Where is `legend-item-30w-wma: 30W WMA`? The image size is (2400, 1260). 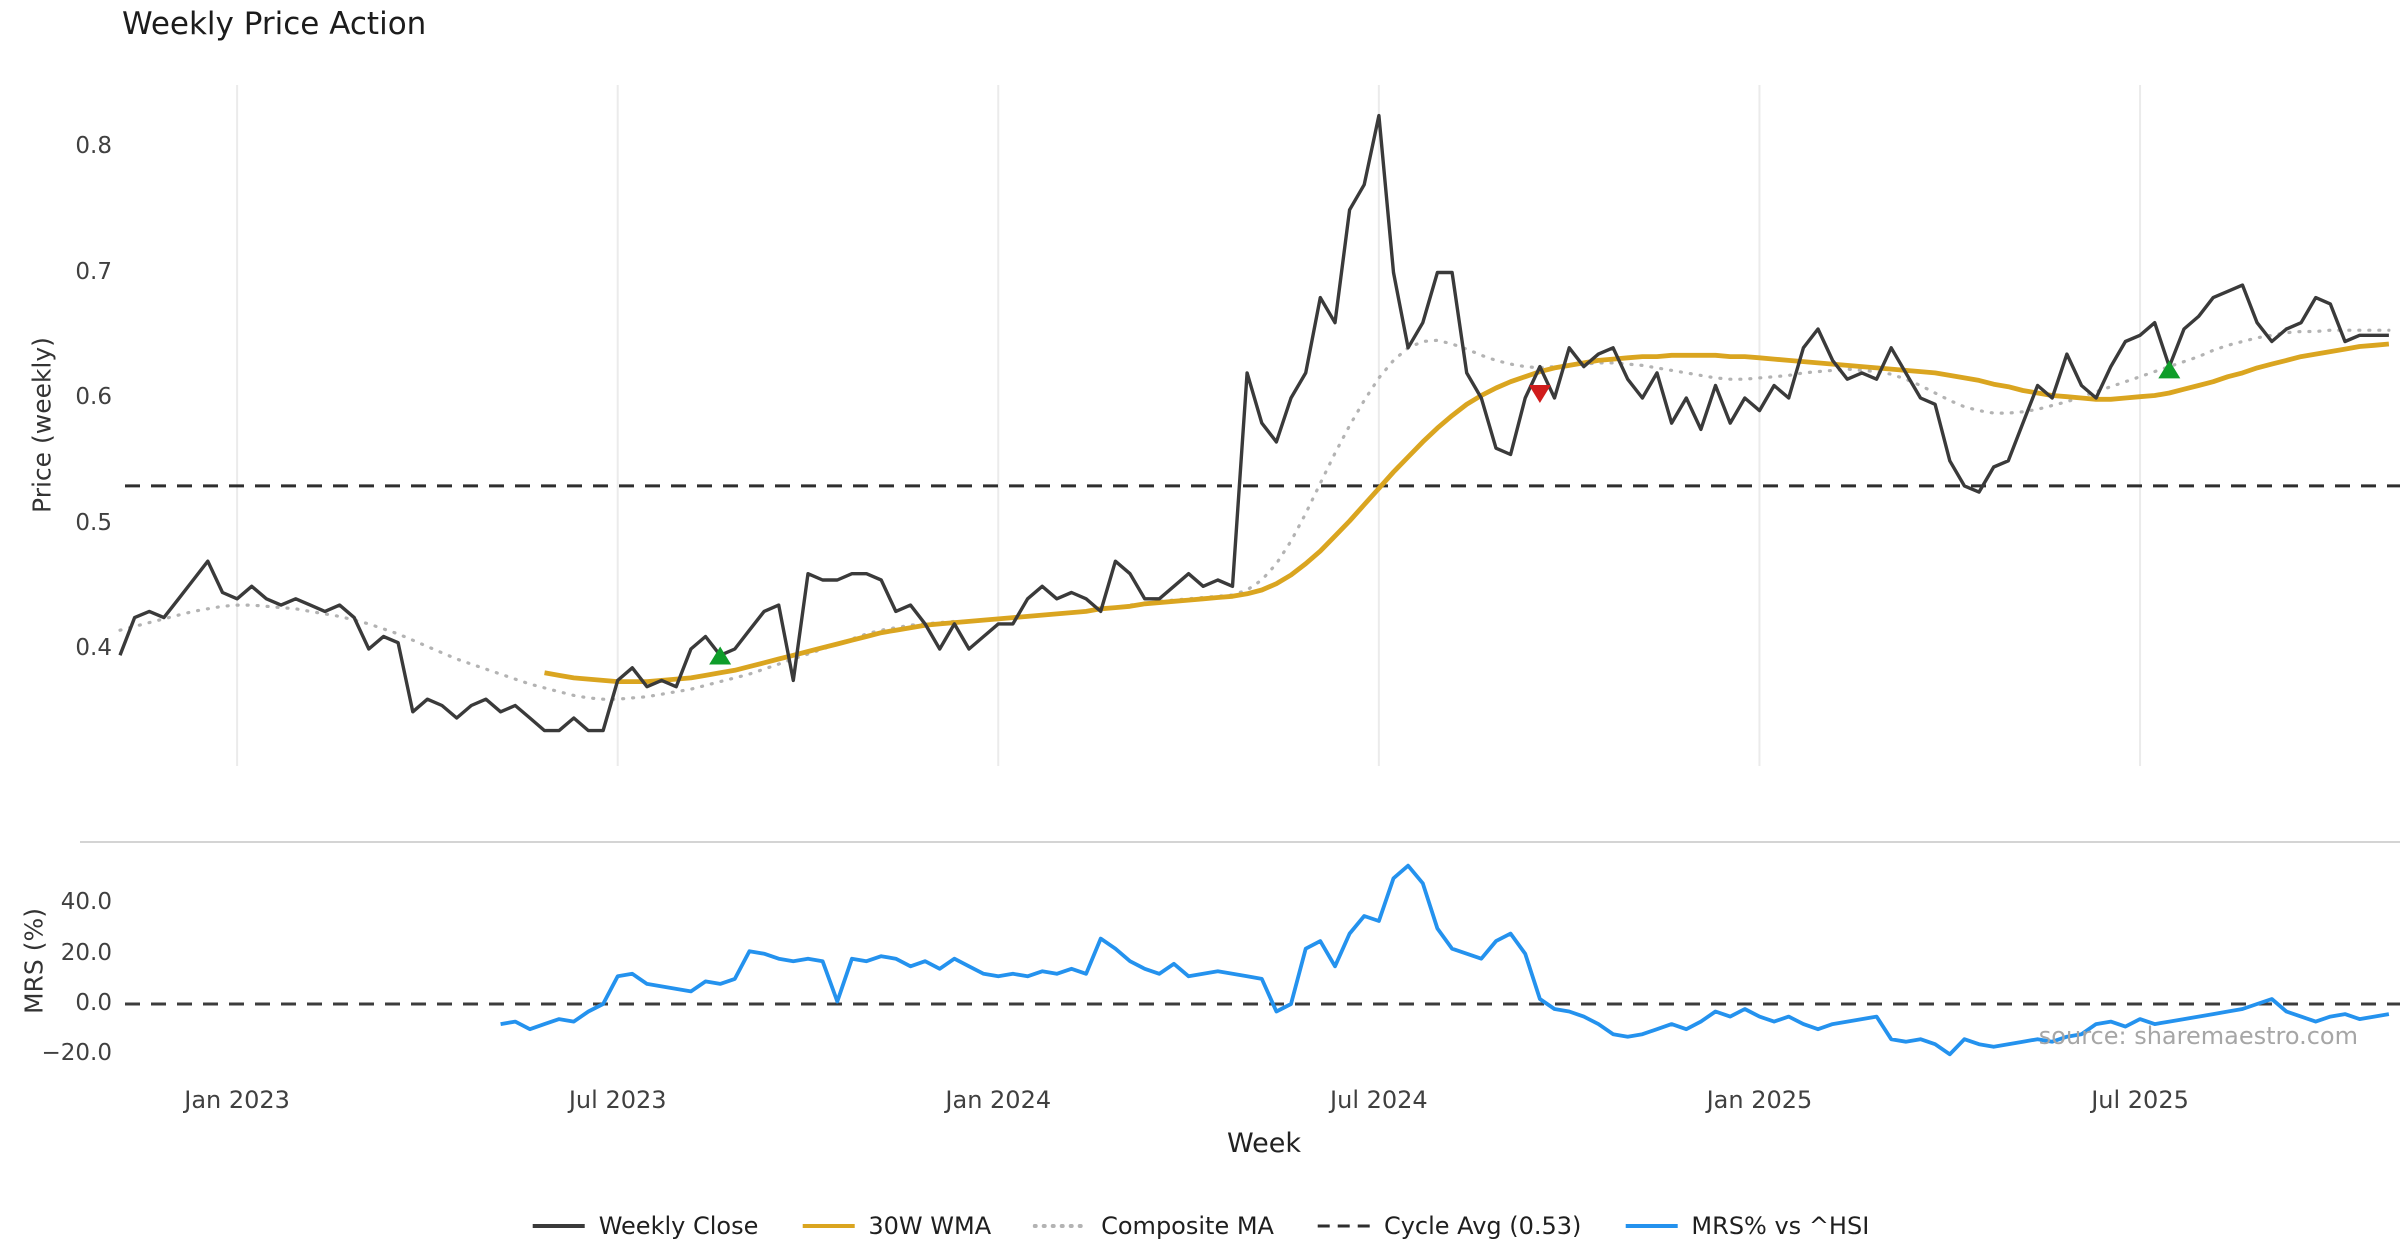 legend-item-30w-wma: 30W WMA is located at coordinates (895, 1226).